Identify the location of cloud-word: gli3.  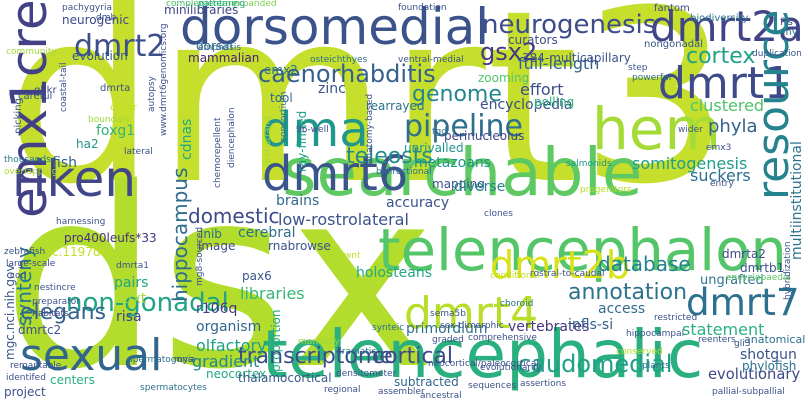
(742, 344).